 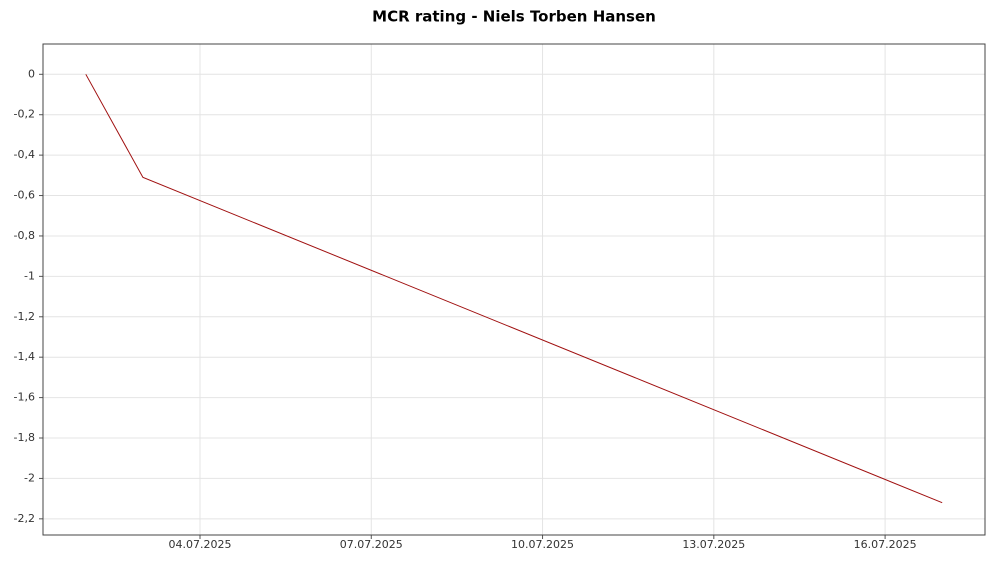 I want to click on y-tick-label: -1,8, so click(x=24, y=437).